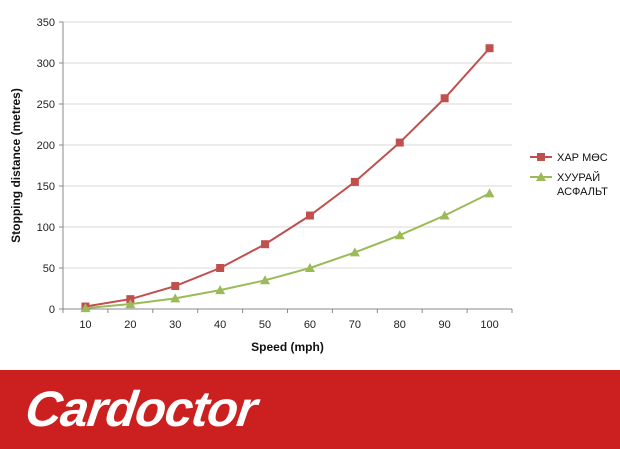 This screenshot has height=449, width=620. I want to click on legend-label-2: ХУУРАЙ АСФАЛЬТ, so click(582, 184).